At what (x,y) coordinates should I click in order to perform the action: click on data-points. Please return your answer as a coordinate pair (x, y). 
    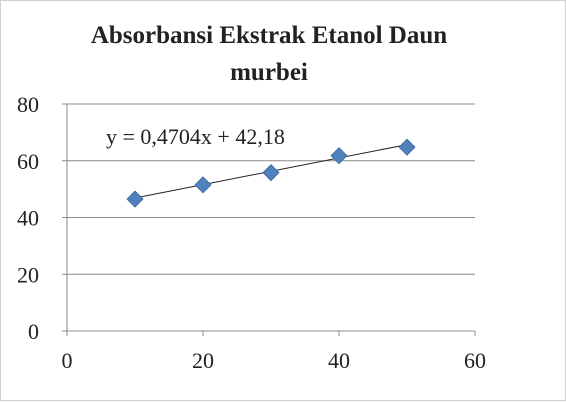
    Looking at the image, I should click on (271, 173).